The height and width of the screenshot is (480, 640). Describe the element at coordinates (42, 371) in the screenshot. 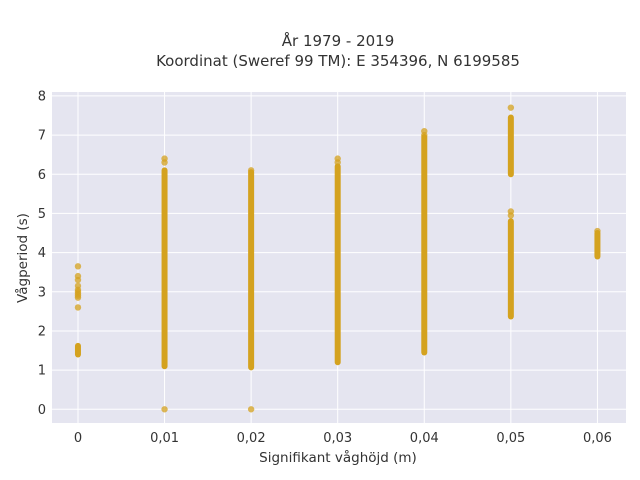

I see `y-tick-label: 1` at that location.